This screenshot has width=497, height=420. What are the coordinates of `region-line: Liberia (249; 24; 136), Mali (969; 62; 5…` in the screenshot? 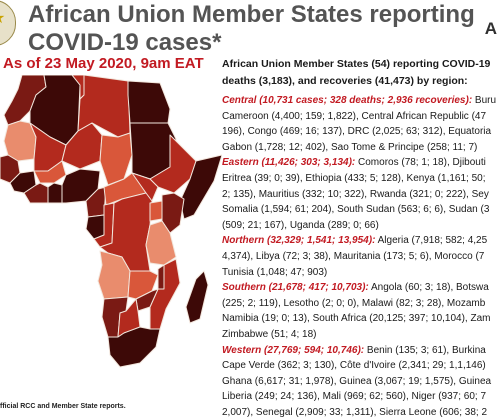 It's located at (359, 397).